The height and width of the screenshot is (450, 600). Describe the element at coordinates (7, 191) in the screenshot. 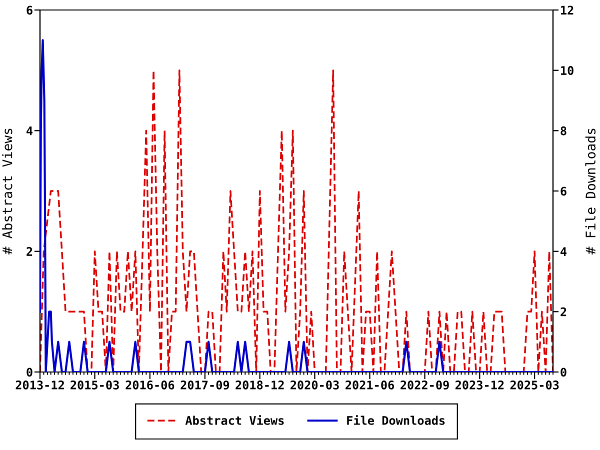

I see `y-axis-title: # Abstract Views` at that location.